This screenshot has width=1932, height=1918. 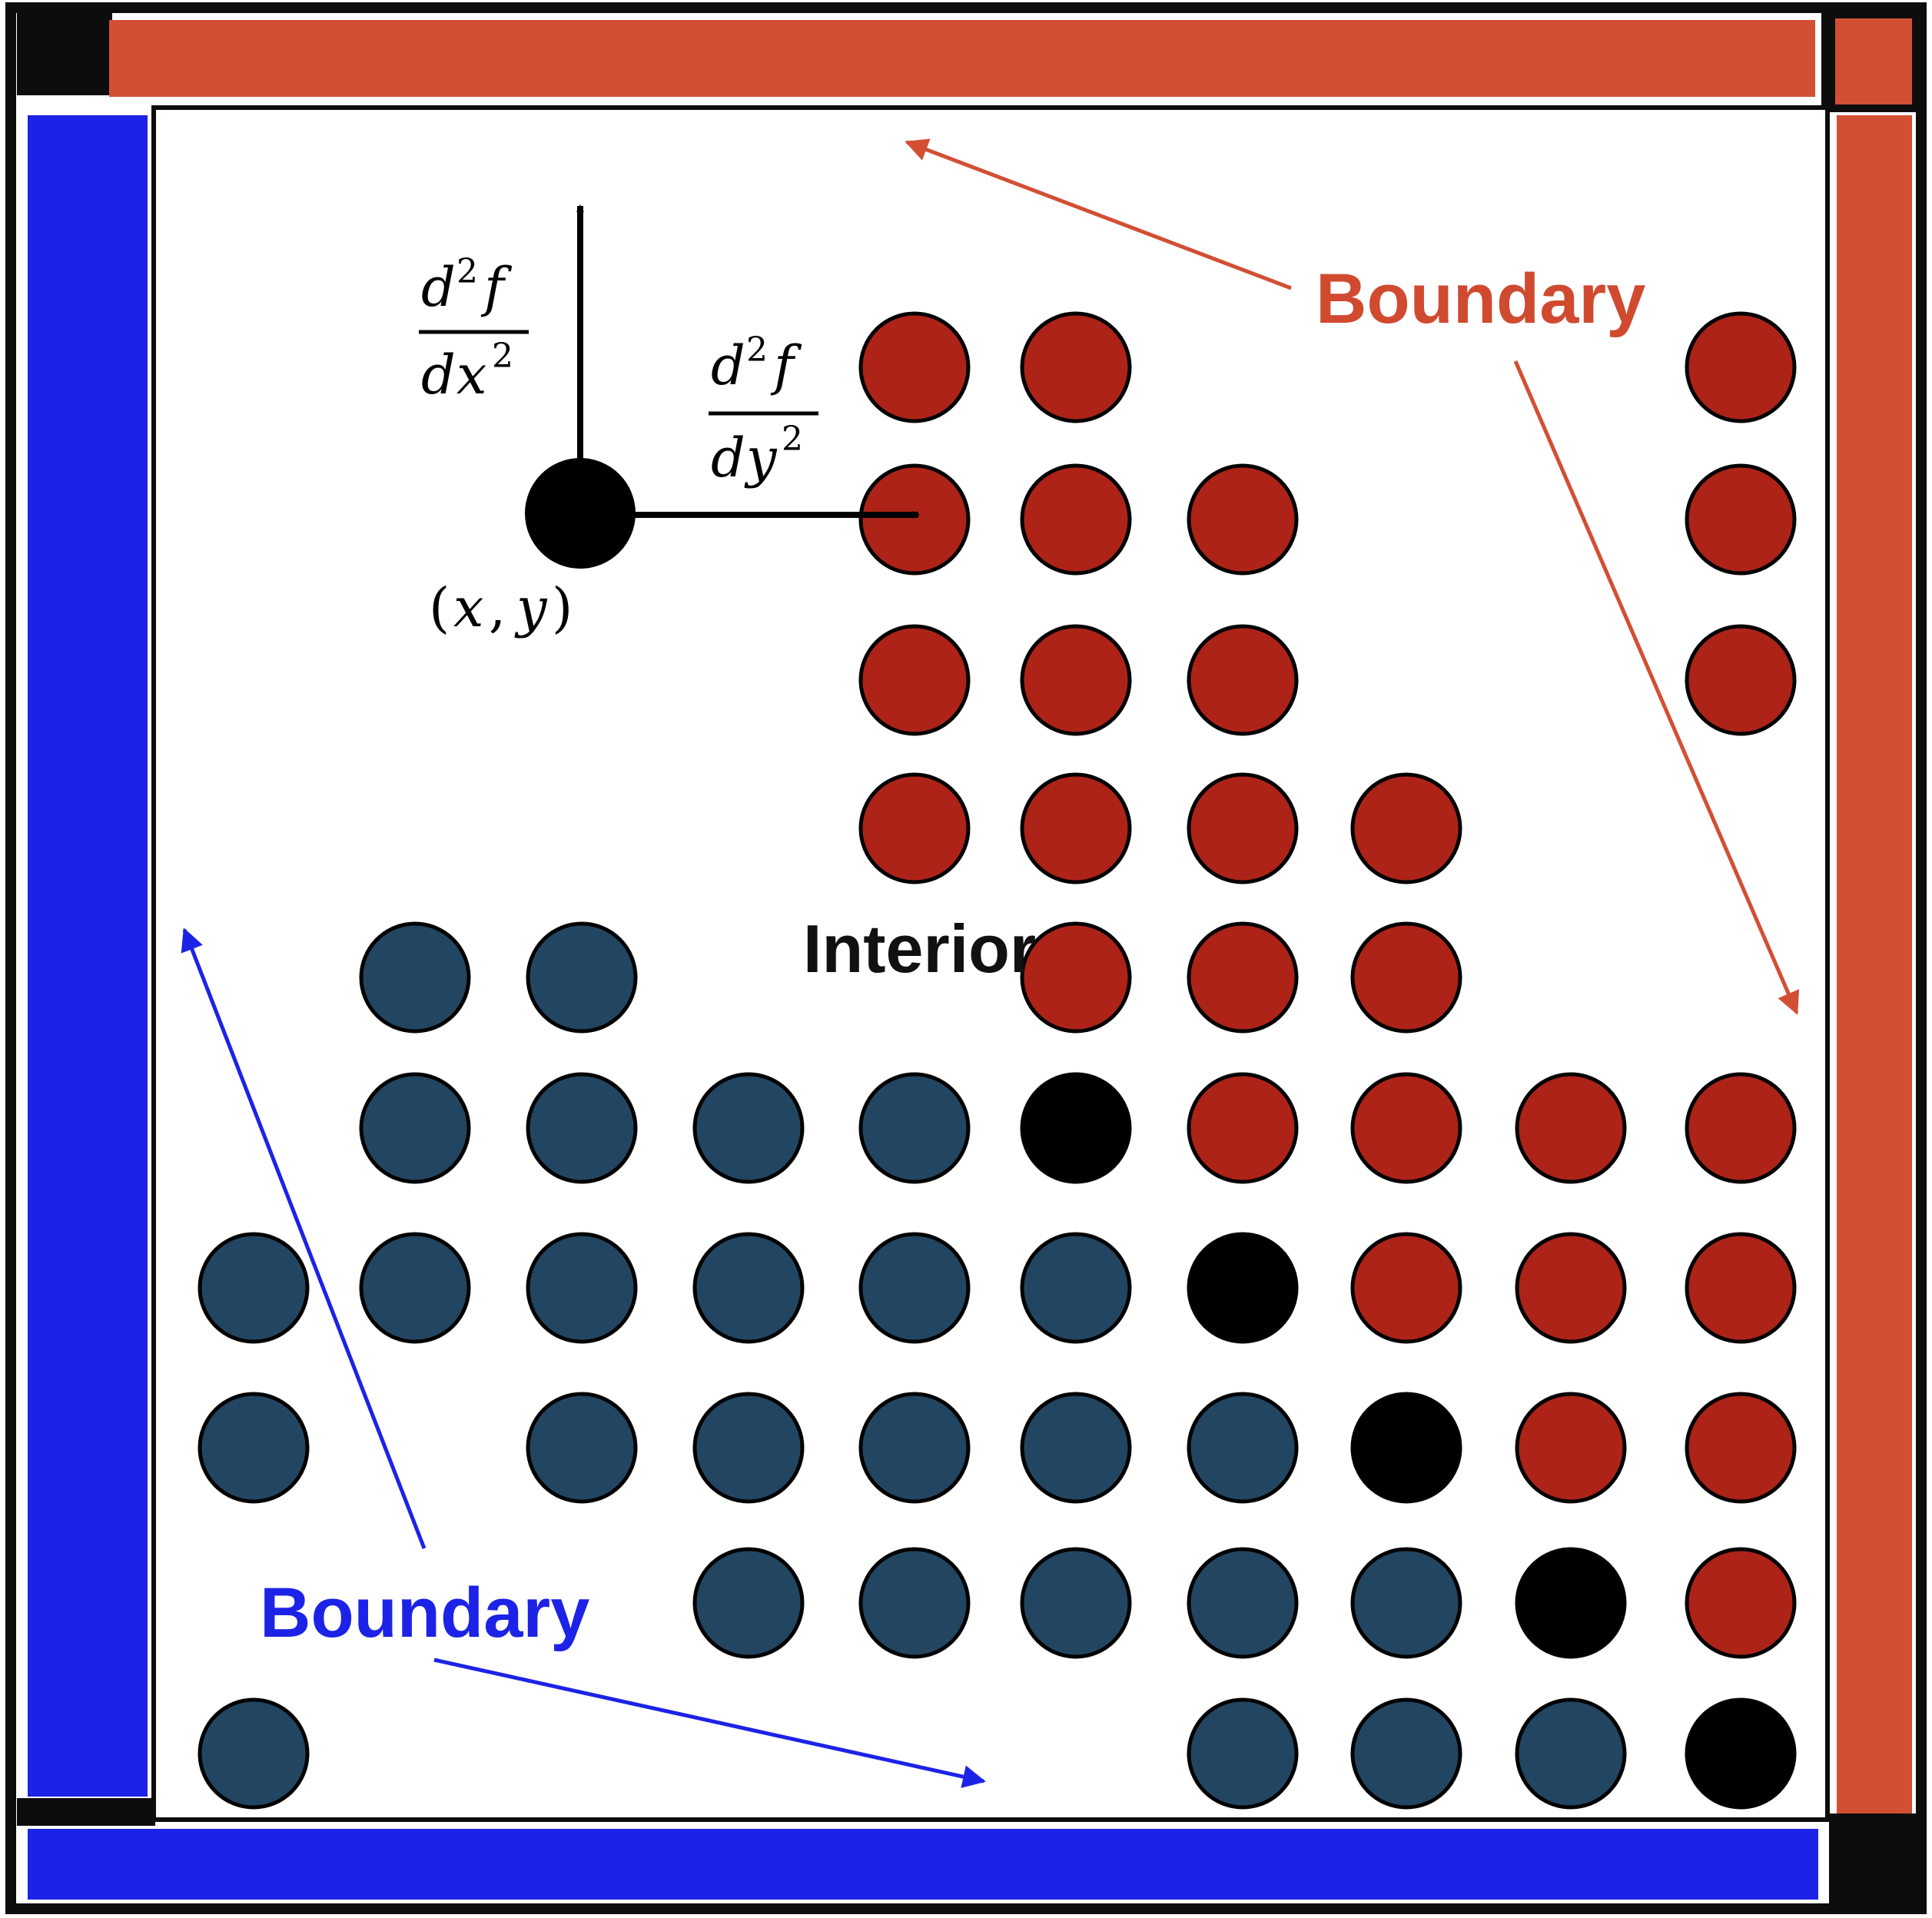 I want to click on point-label-comma: ,, so click(x=497, y=607).